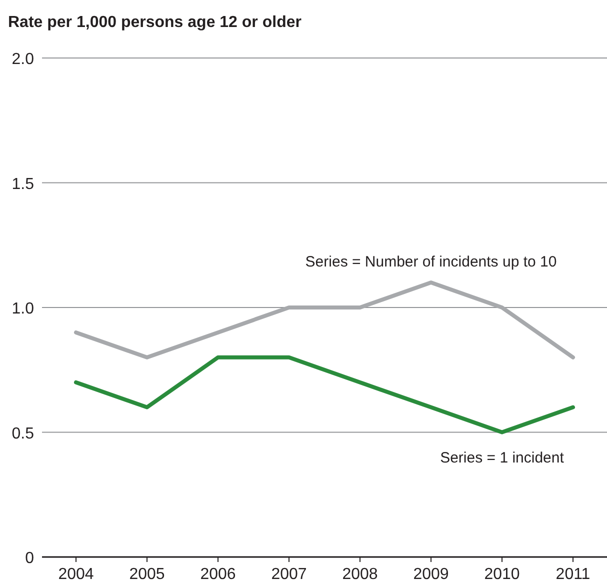 Image resolution: width=607 pixels, height=583 pixels. Describe the element at coordinates (573, 574) in the screenshot. I see `x-tick-label: 2011` at that location.